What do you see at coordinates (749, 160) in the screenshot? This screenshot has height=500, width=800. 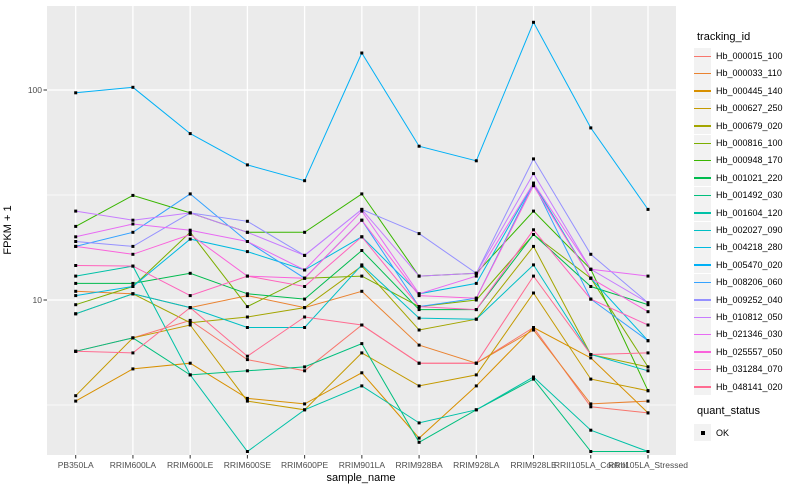 I see `legend-label: Hb_000948_170` at bounding box center [749, 160].